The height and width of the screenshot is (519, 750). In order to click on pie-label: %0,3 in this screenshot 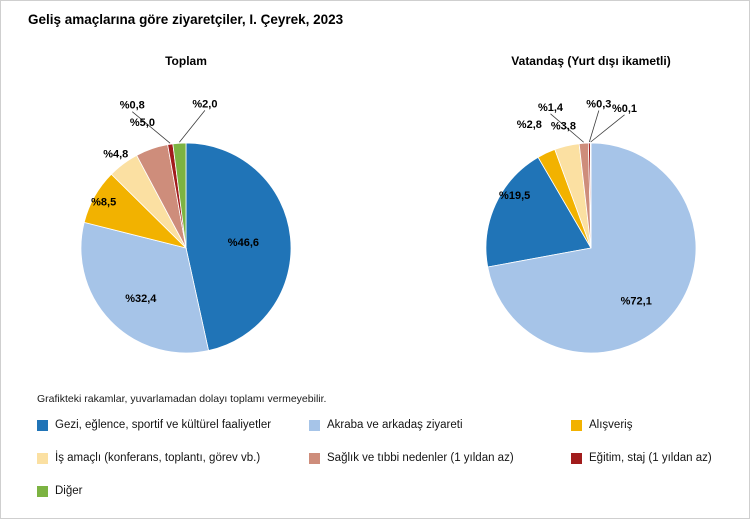, I will do `click(598, 104)`.